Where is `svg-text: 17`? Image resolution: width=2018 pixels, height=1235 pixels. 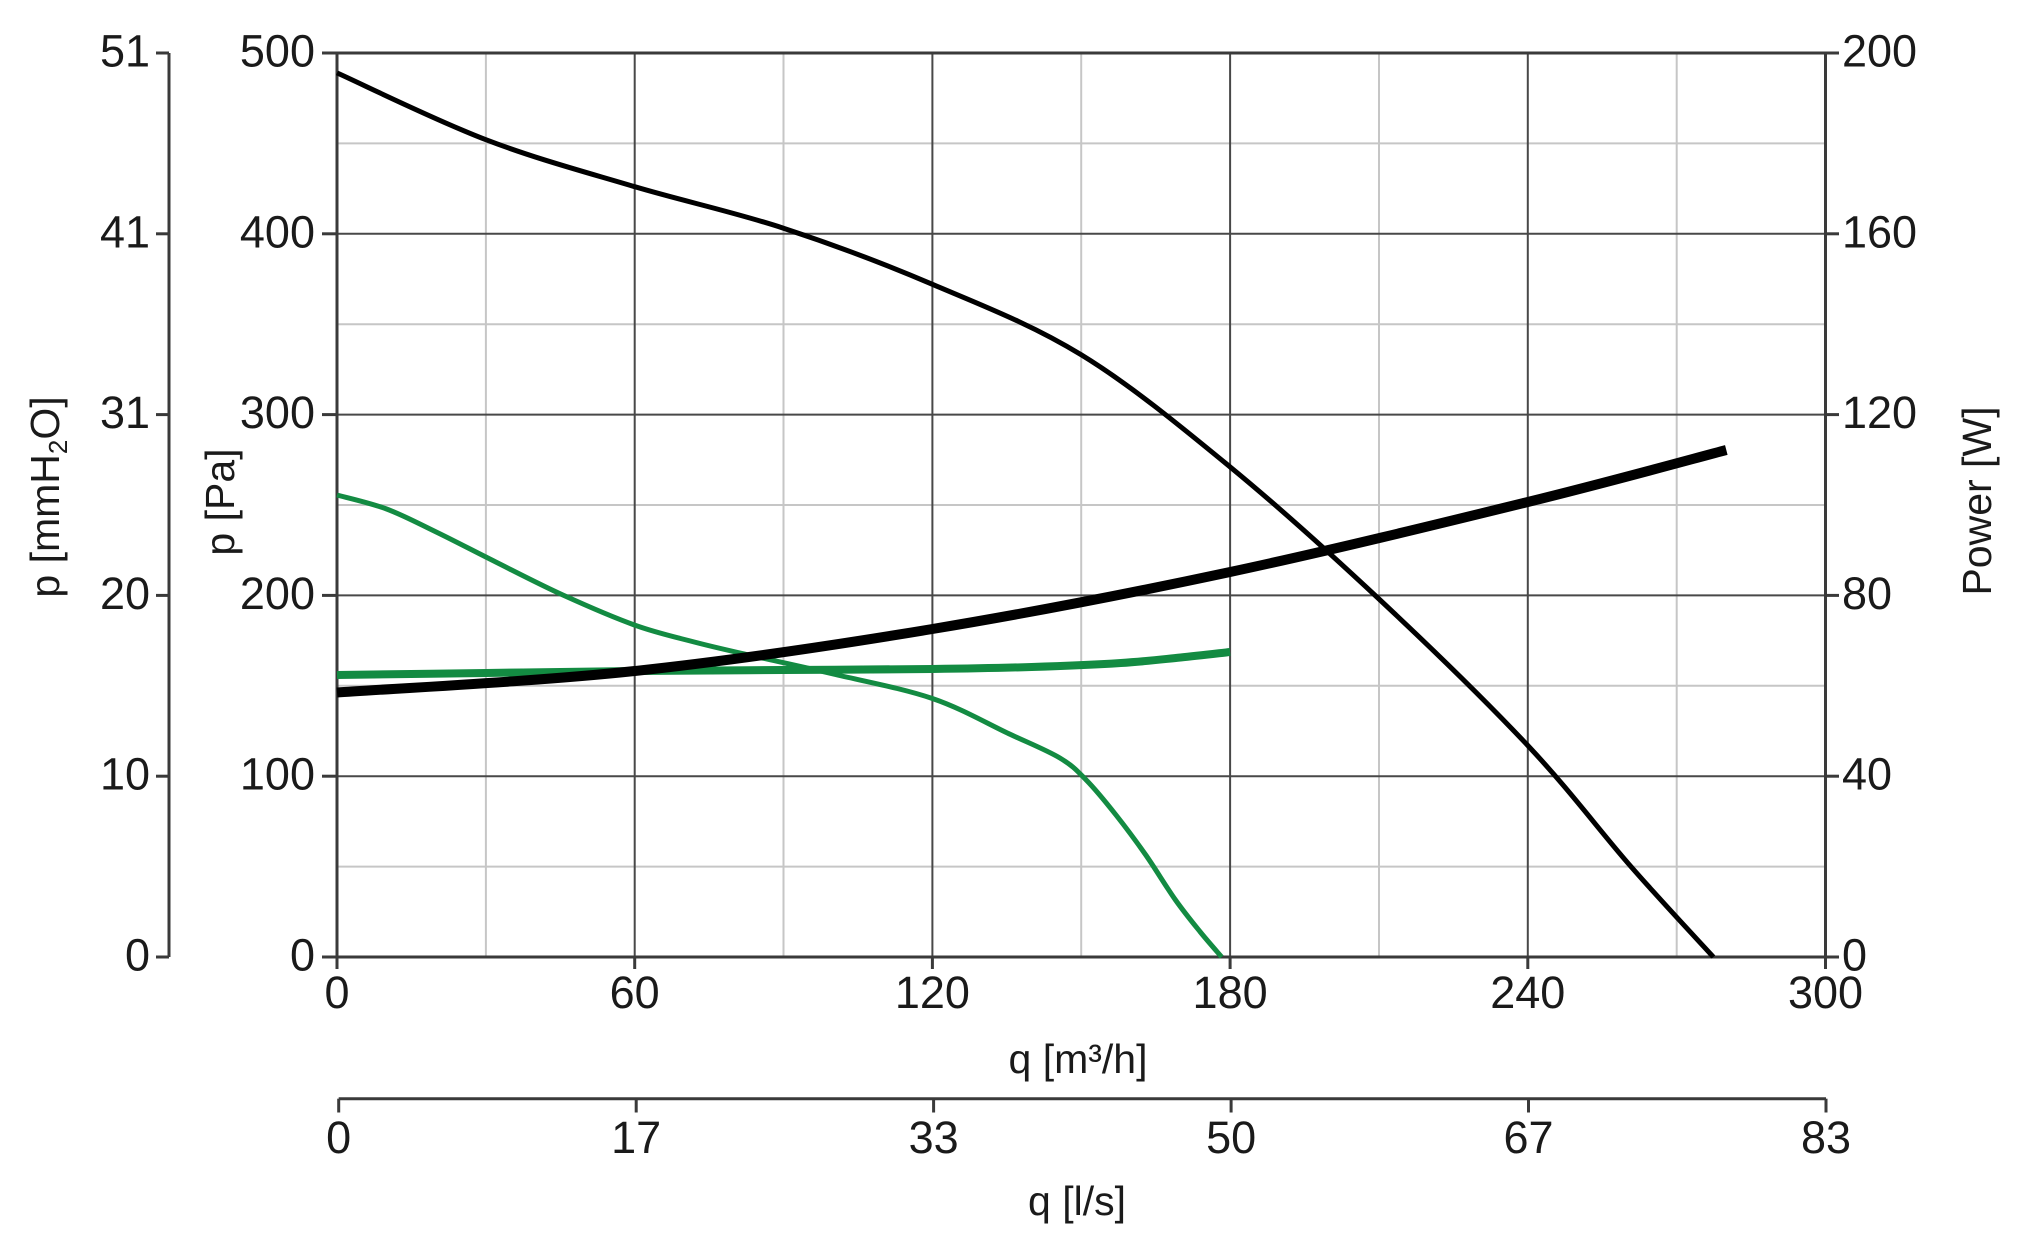 svg-text: 17 is located at coordinates (636, 1137).